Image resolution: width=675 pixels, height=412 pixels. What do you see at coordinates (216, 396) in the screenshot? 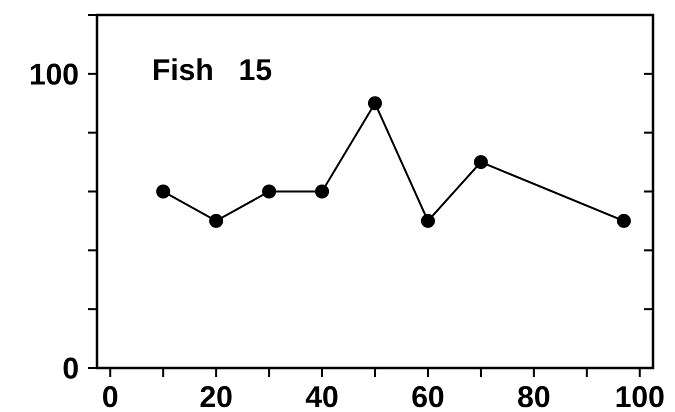
I see `x-tick-label: 20` at bounding box center [216, 396].